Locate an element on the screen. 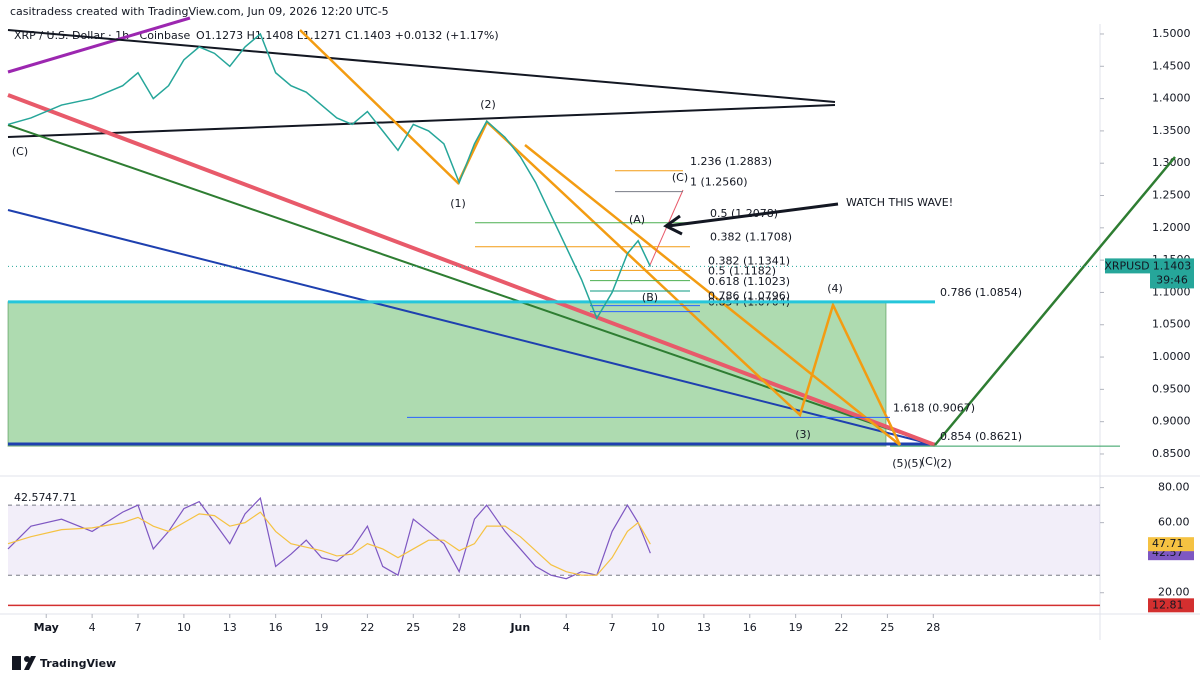 The height and width of the screenshot is (688, 1200). x-tick-label: May is located at coordinates (46, 627).